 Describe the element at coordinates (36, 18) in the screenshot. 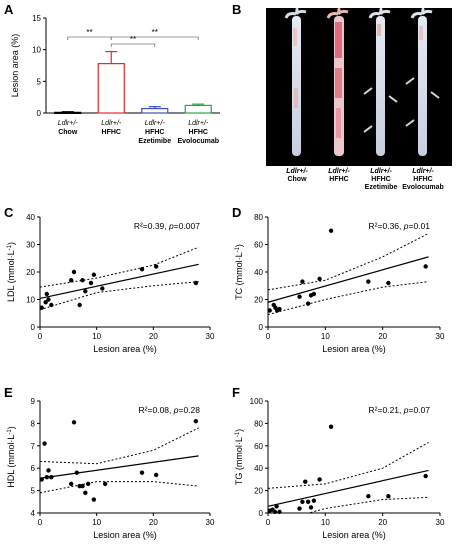

I see `y-tick-label: 15` at that location.